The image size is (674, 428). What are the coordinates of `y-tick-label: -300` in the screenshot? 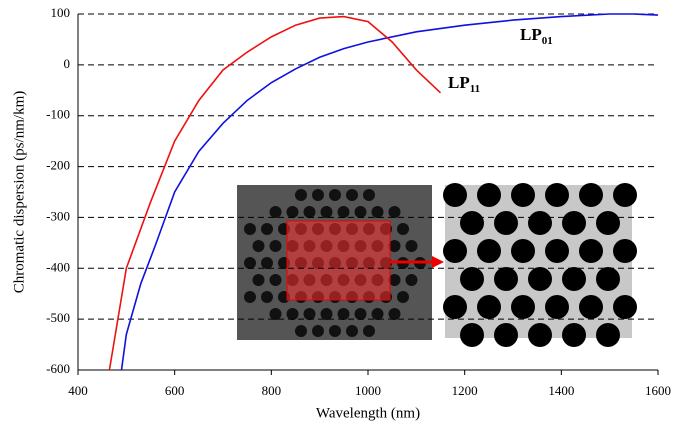 It's located at (58, 215).